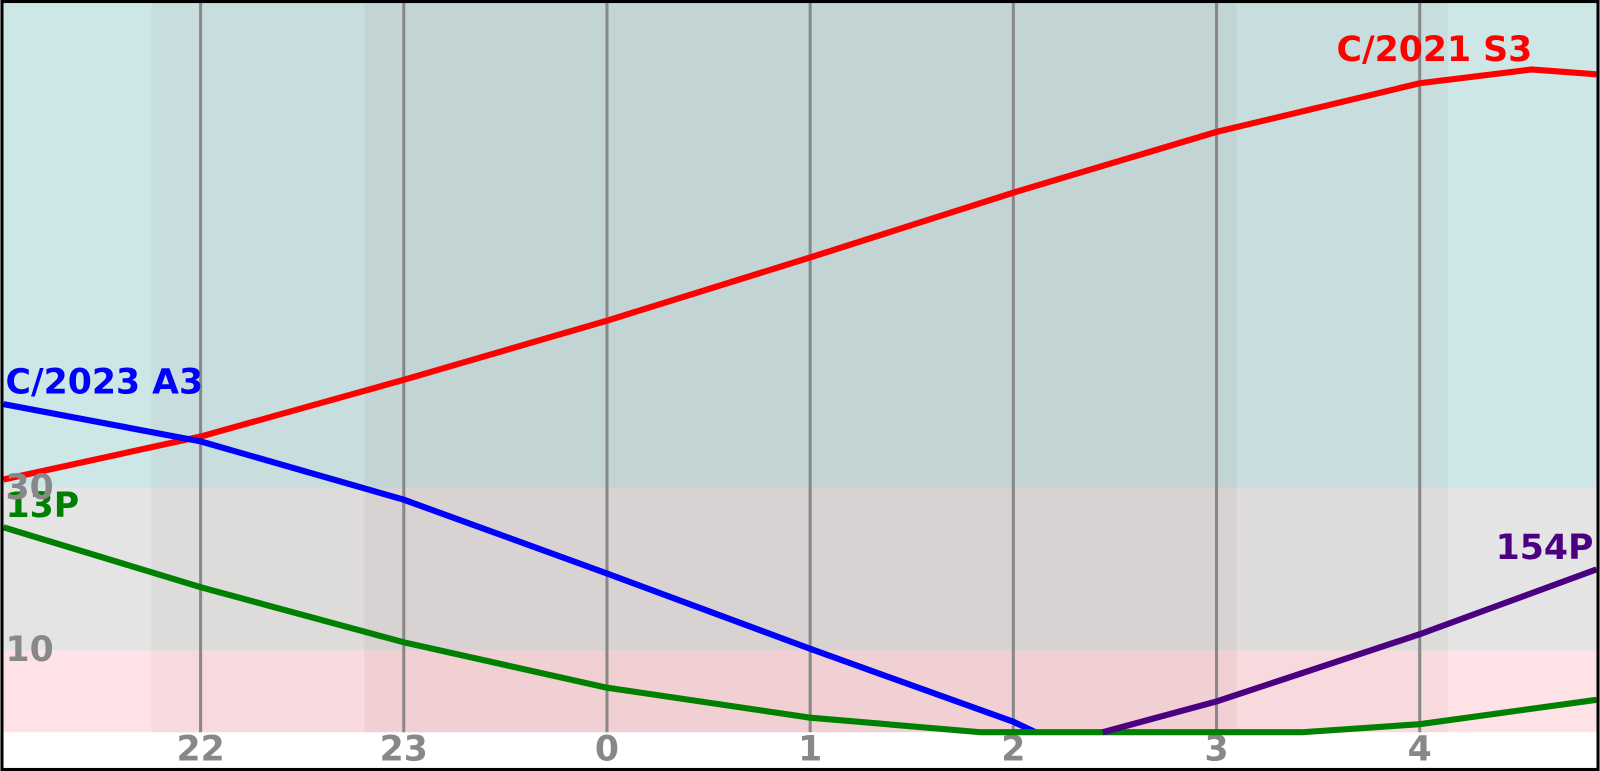 This screenshot has width=1600, height=771. I want to click on x-tick-label: 2, so click(1013, 750).